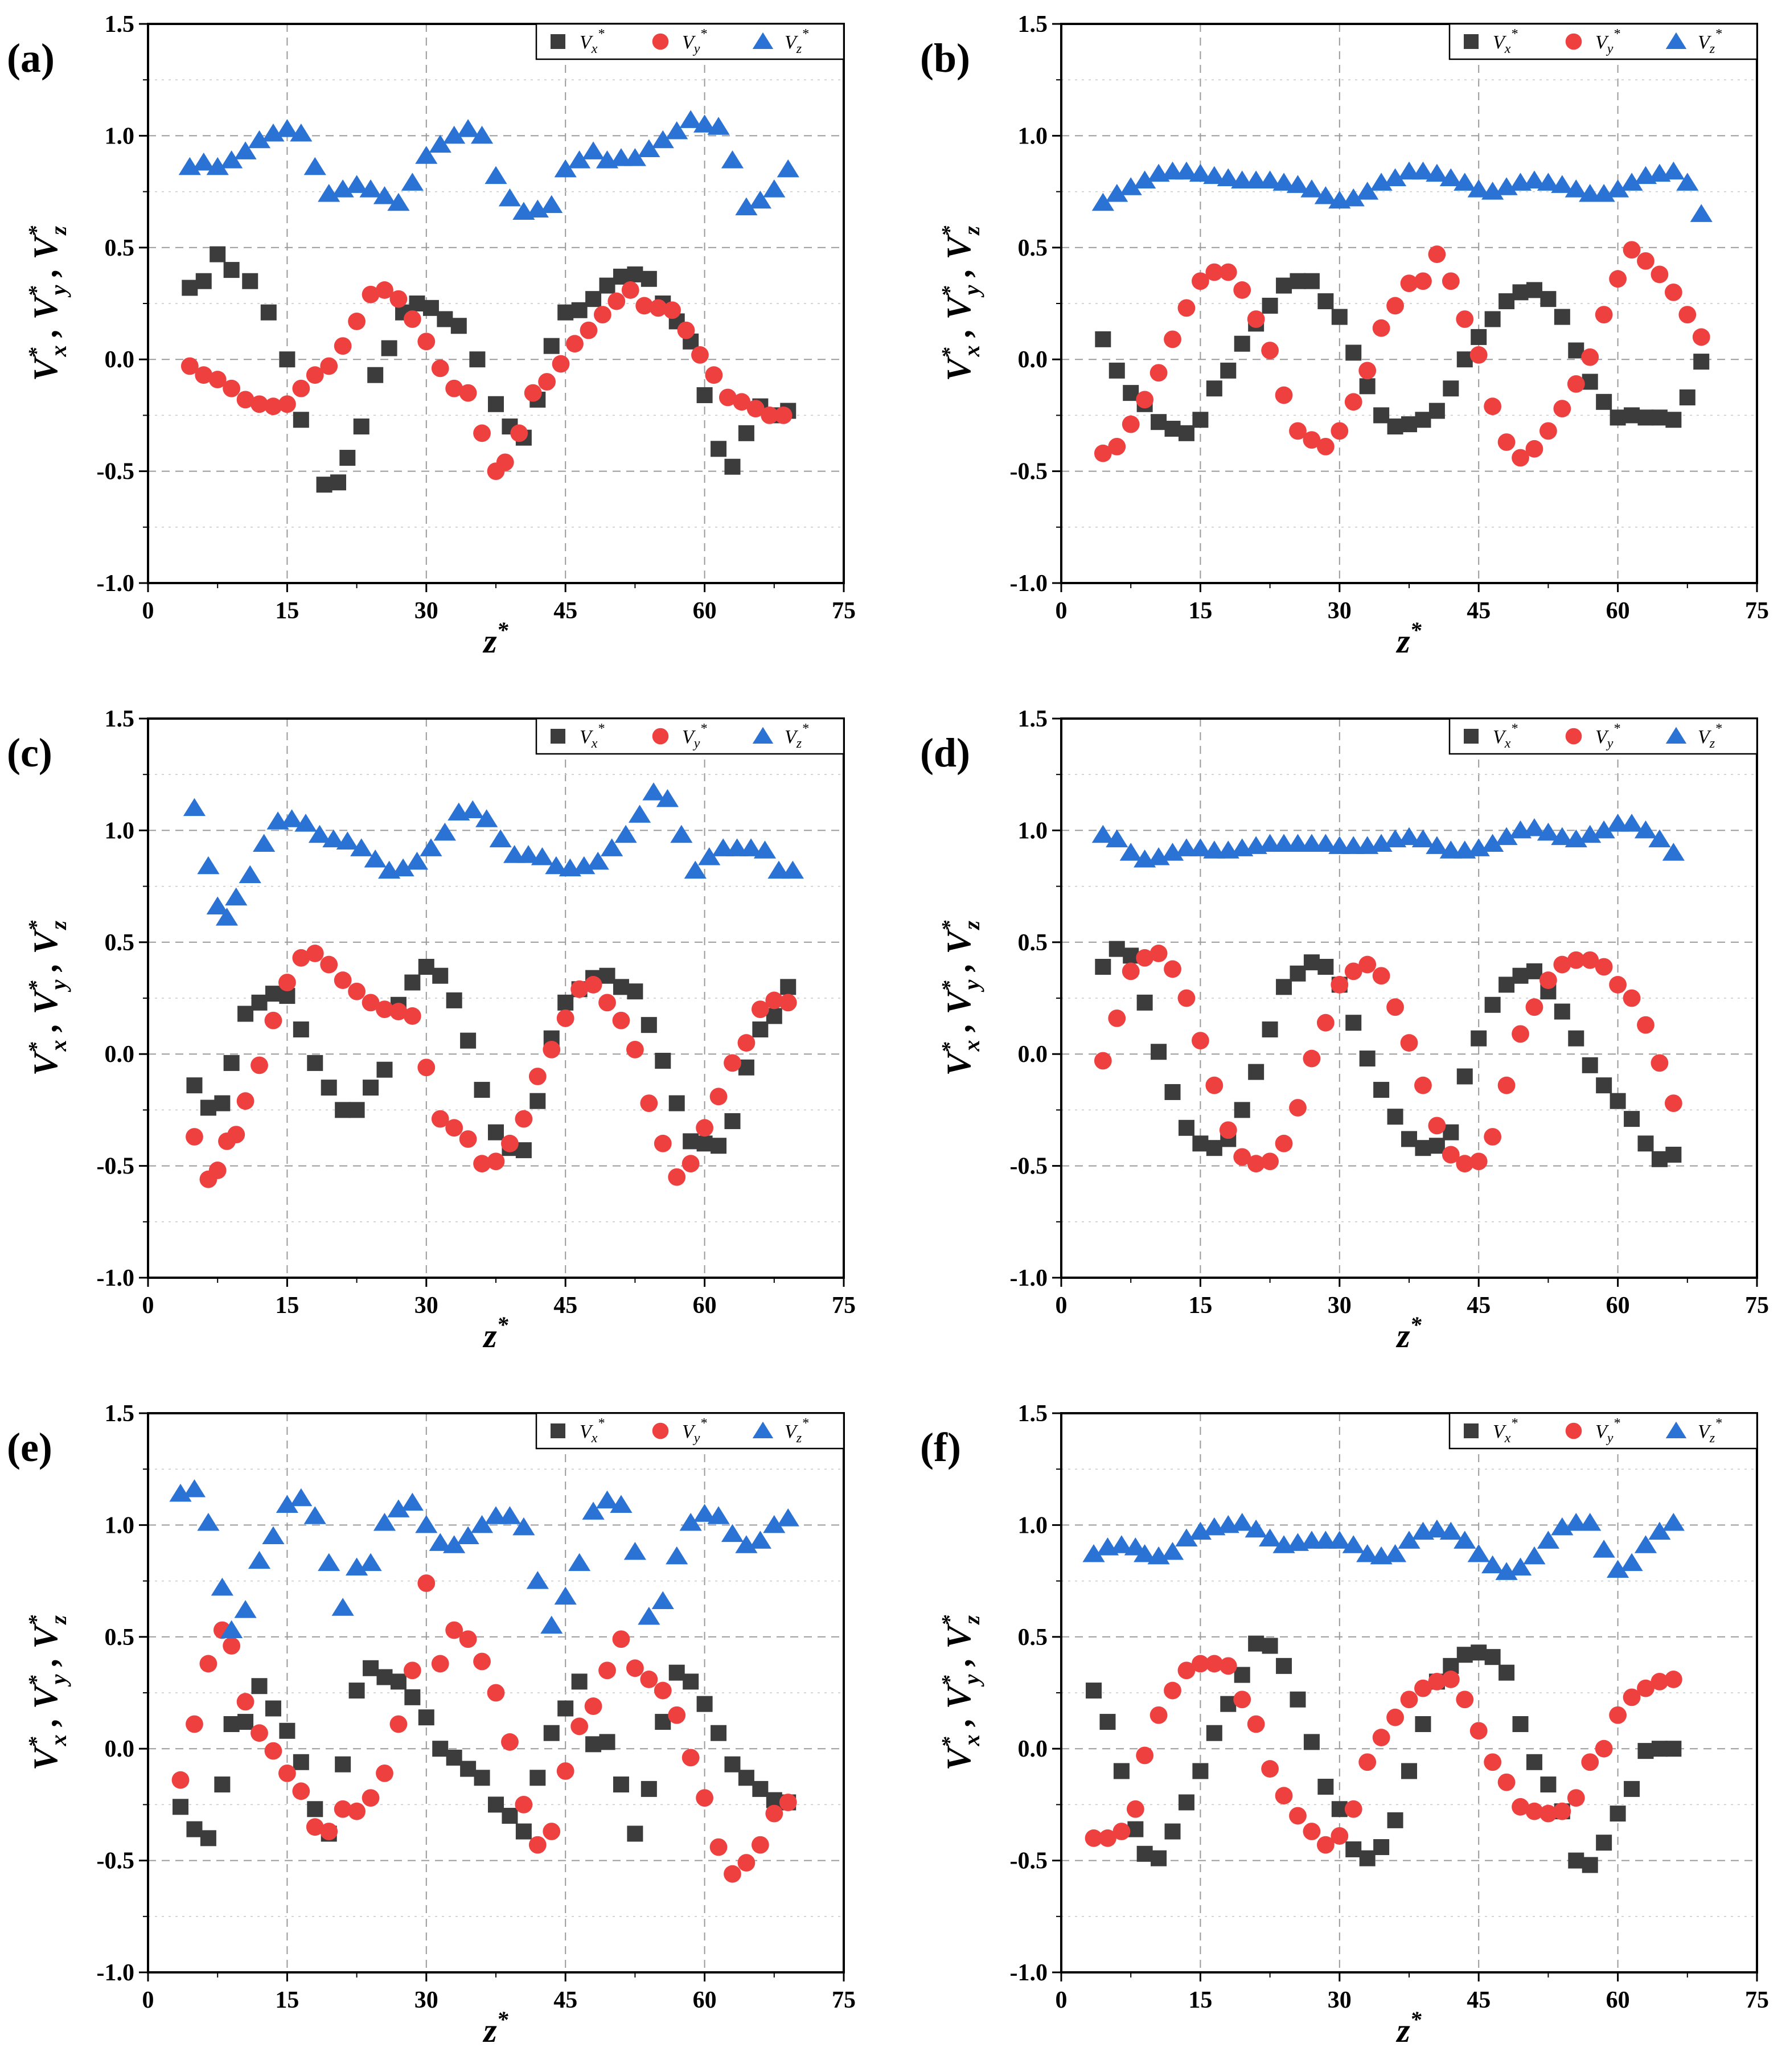  What do you see at coordinates (660, 41) in the screenshot?
I see `legend-marker` at bounding box center [660, 41].